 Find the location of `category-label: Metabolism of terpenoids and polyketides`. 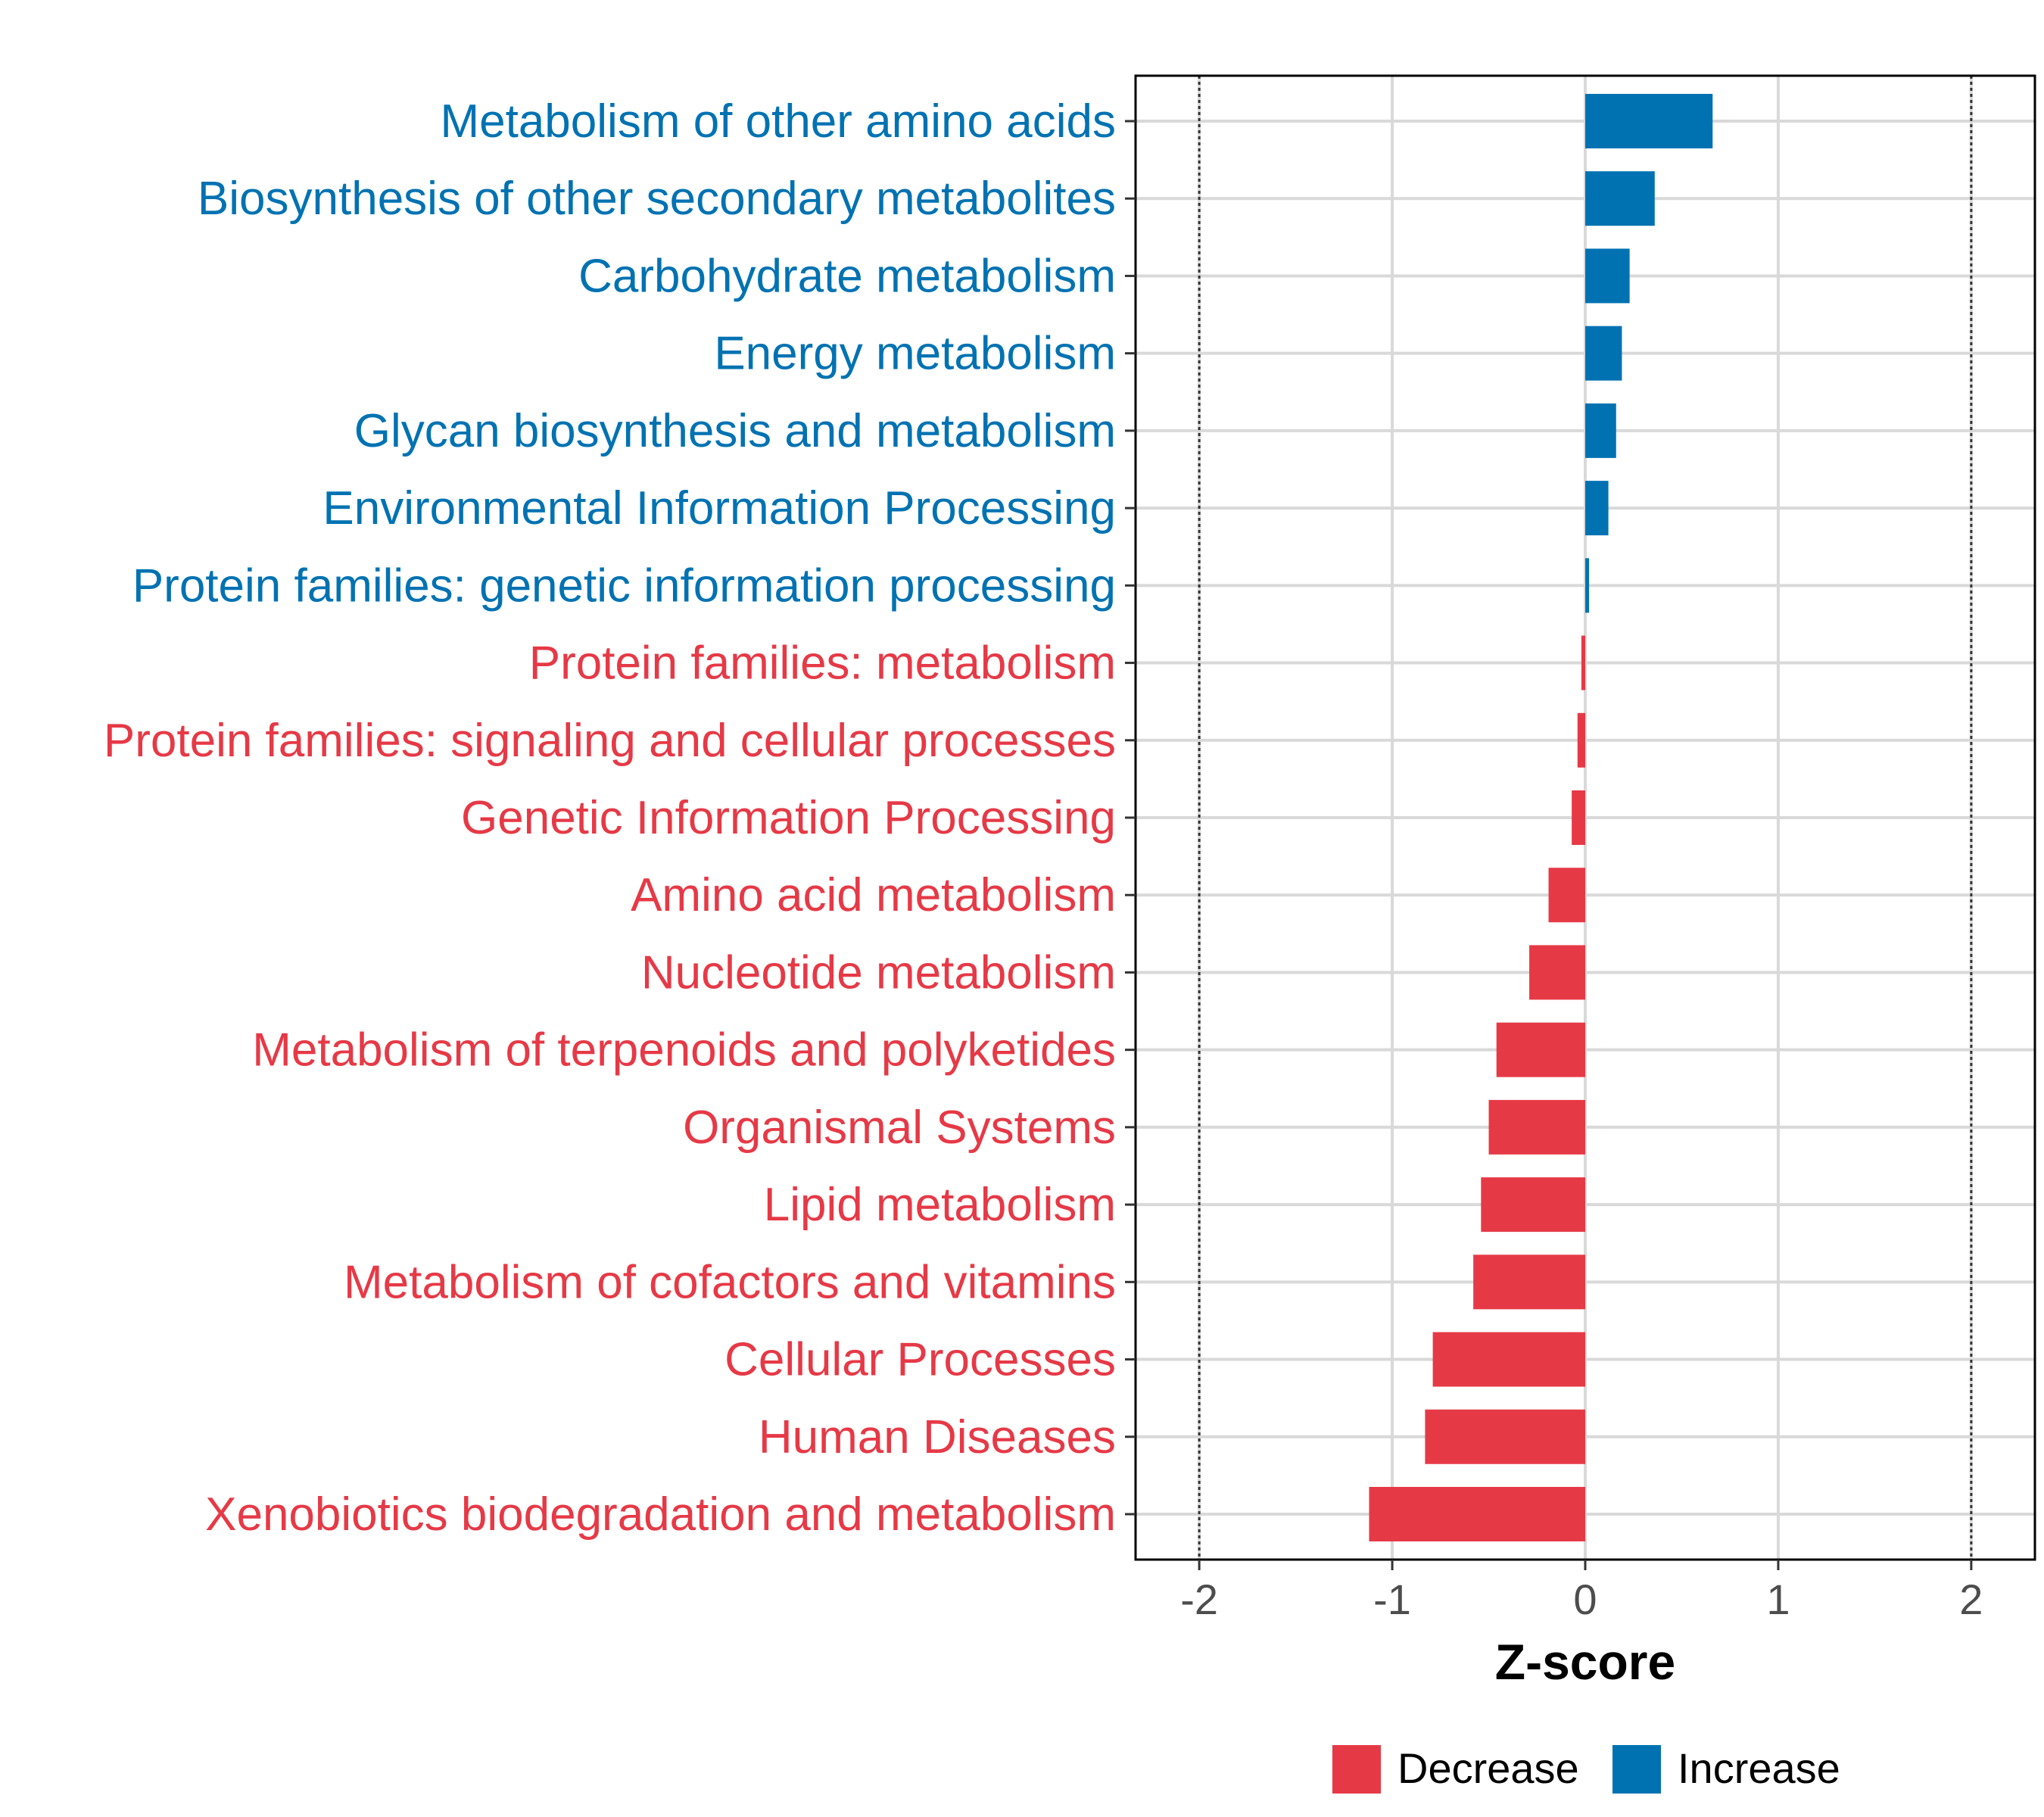

category-label: Metabolism of terpenoids and polyketides is located at coordinates (684, 1050).